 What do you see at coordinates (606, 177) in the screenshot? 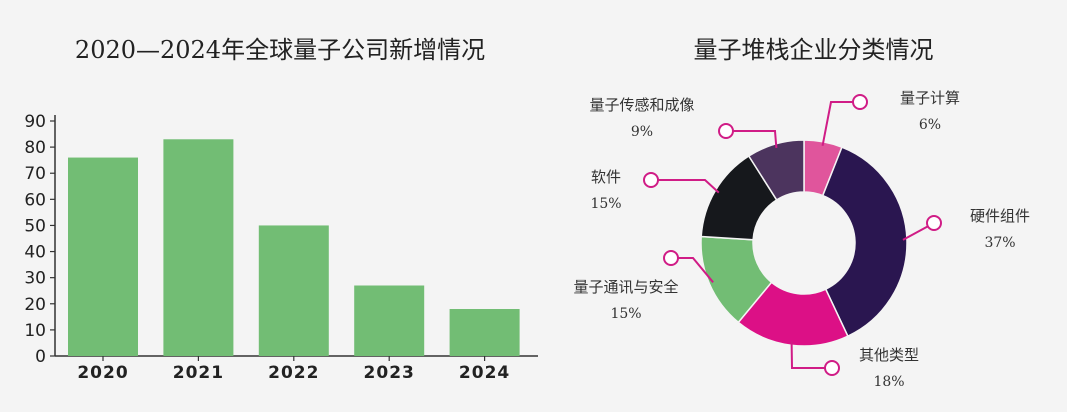
I see `slice-label-software: 软件` at bounding box center [606, 177].